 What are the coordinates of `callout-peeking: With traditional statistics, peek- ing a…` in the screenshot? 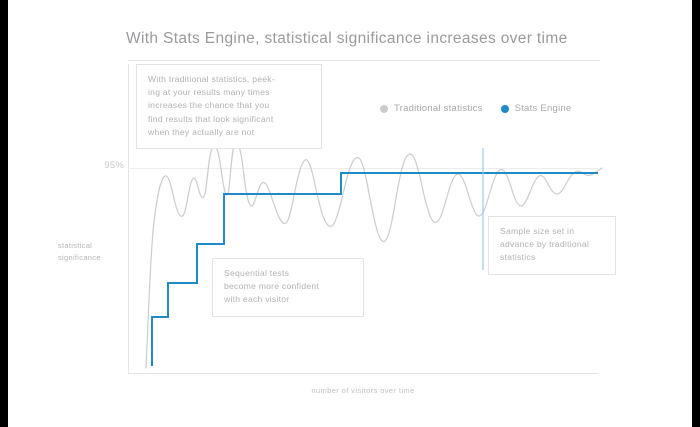 It's located at (229, 107).